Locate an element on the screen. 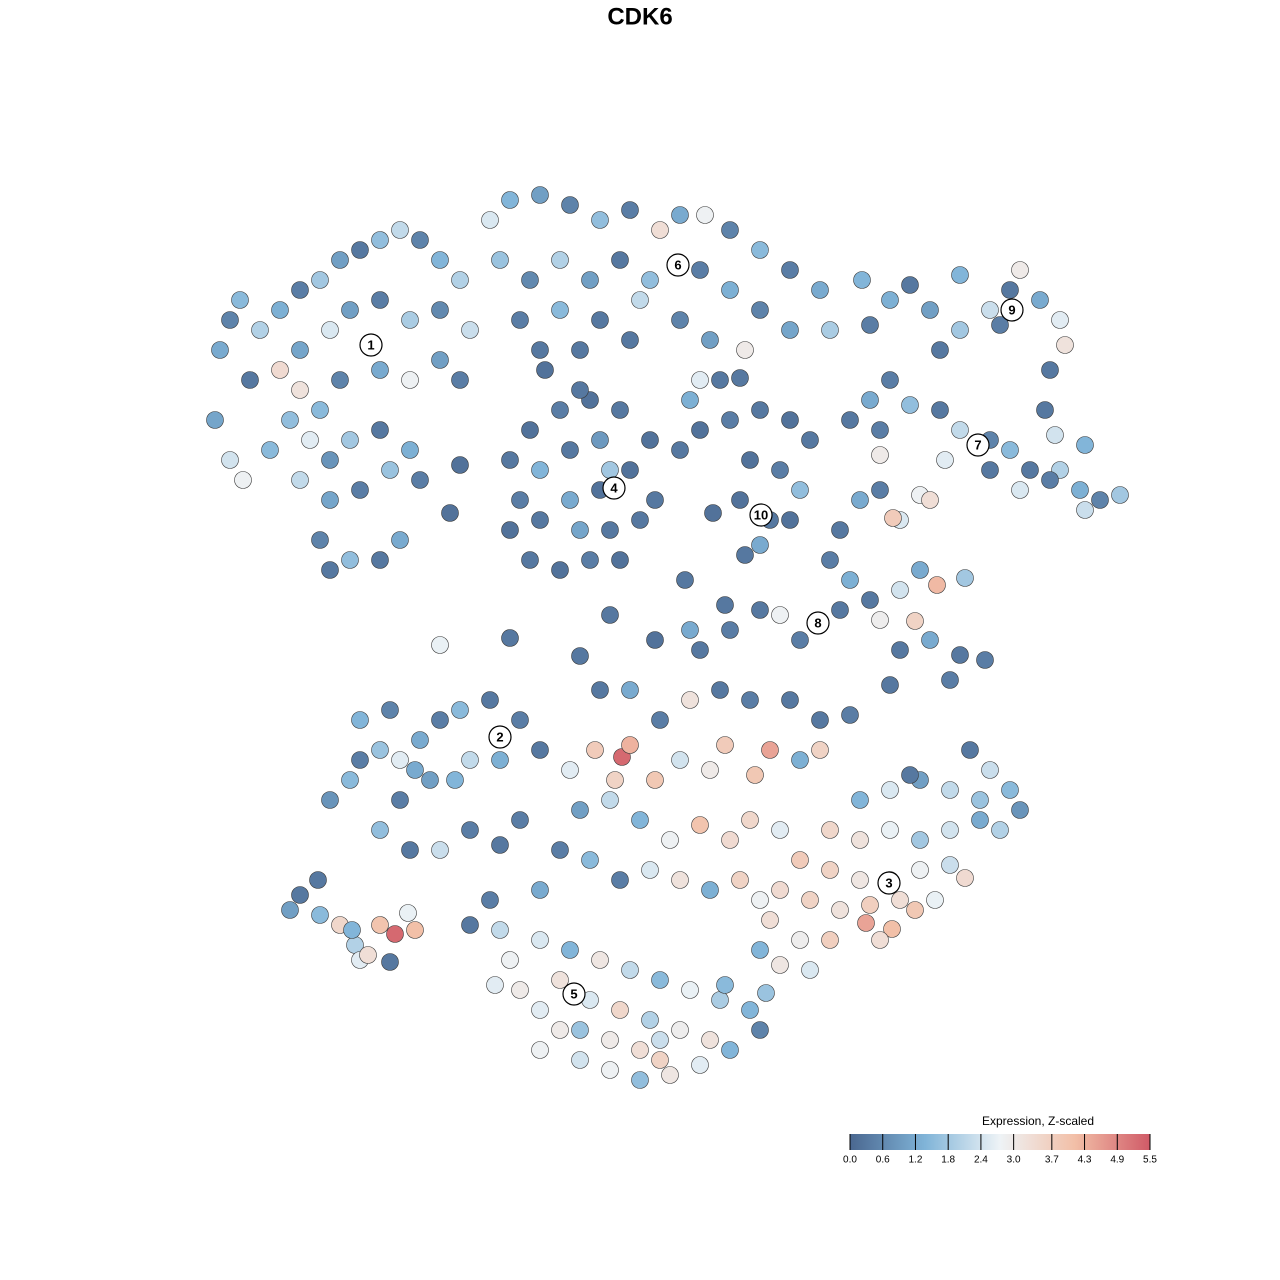 This screenshot has width=1280, height=1280. chart-title: CDK6 is located at coordinates (639, 16).